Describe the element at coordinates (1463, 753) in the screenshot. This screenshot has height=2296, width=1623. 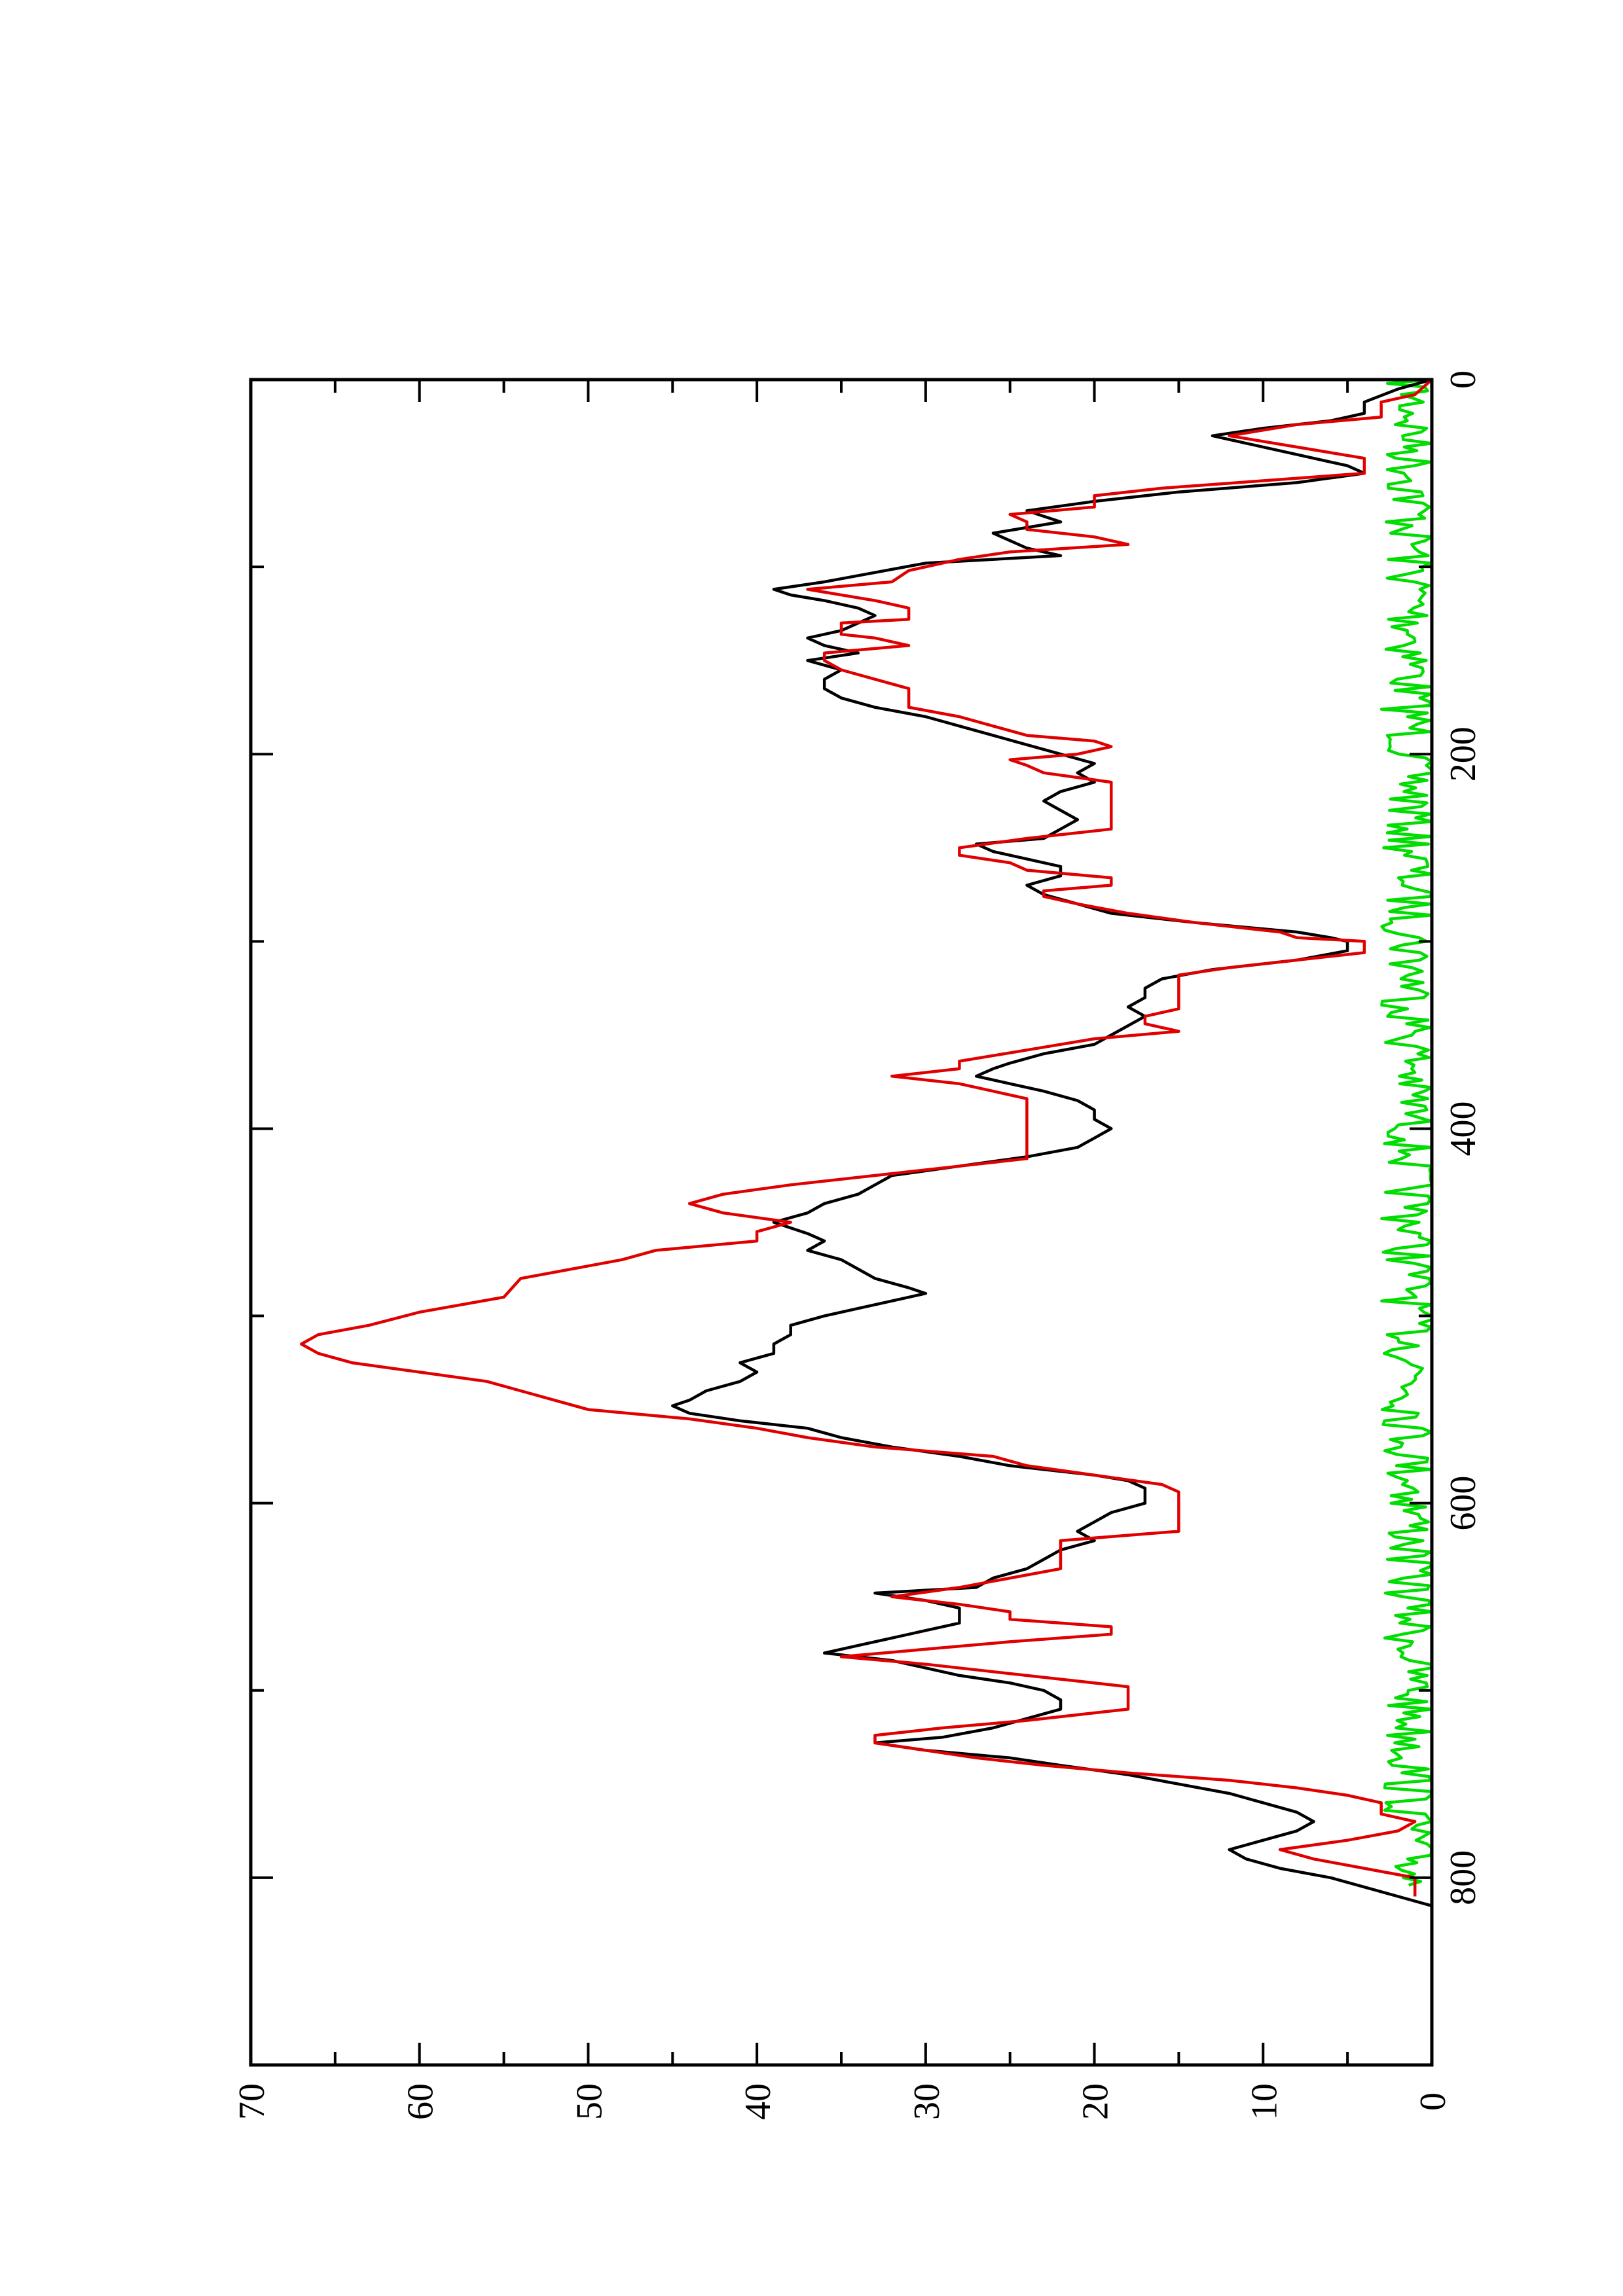
I see `x-tick-label: 200` at that location.